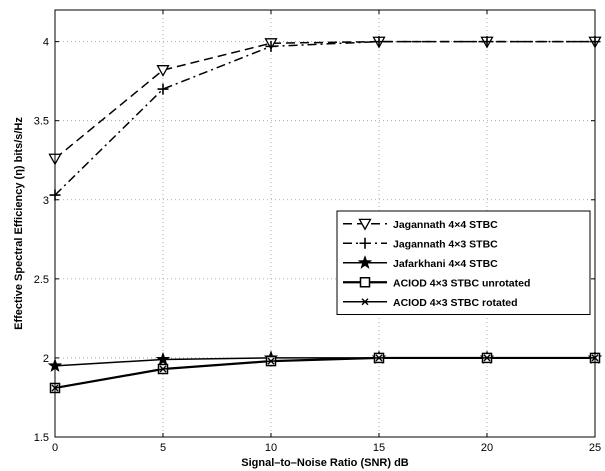 Image resolution: width=605 pixels, height=471 pixels. What do you see at coordinates (46, 201) in the screenshot?
I see `y-tick-label: 3` at bounding box center [46, 201].